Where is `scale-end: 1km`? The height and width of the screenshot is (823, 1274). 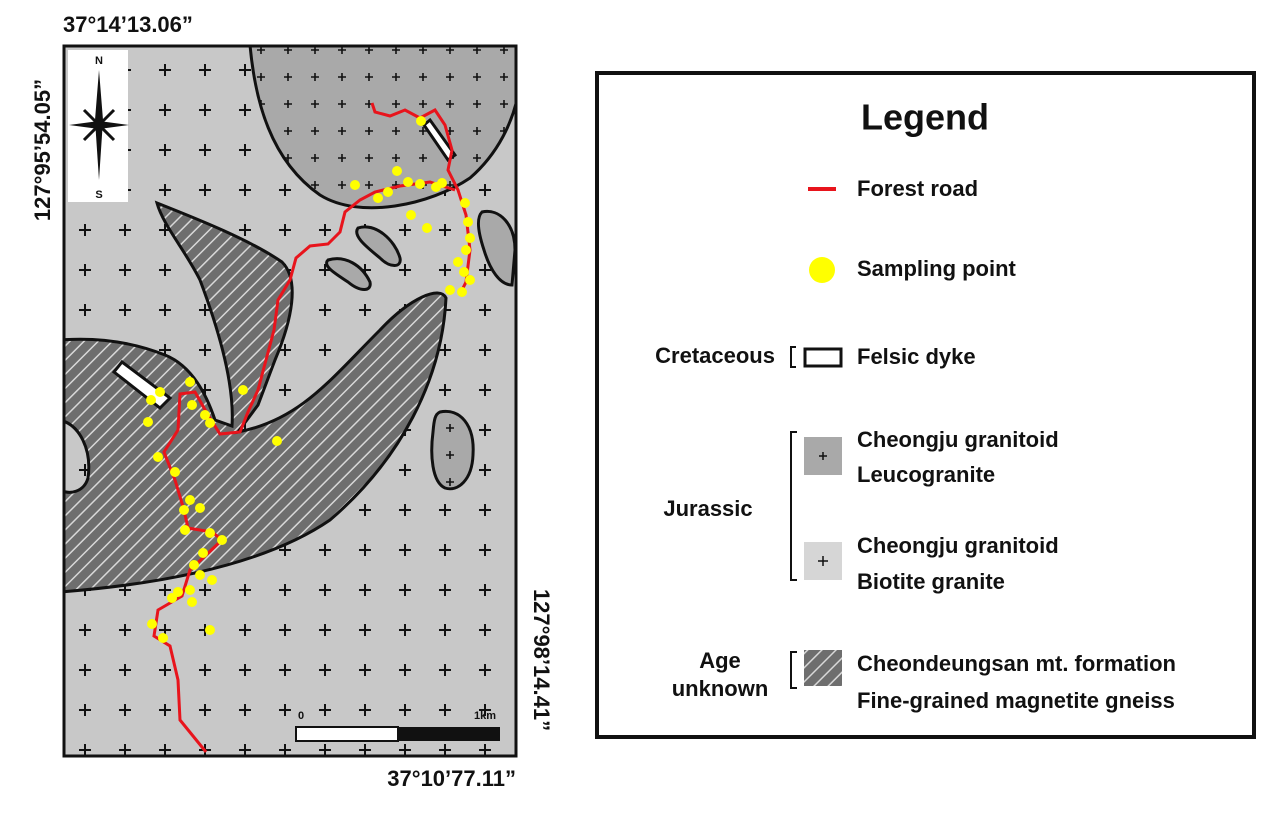 scale-end: 1km is located at coordinates (485, 716).